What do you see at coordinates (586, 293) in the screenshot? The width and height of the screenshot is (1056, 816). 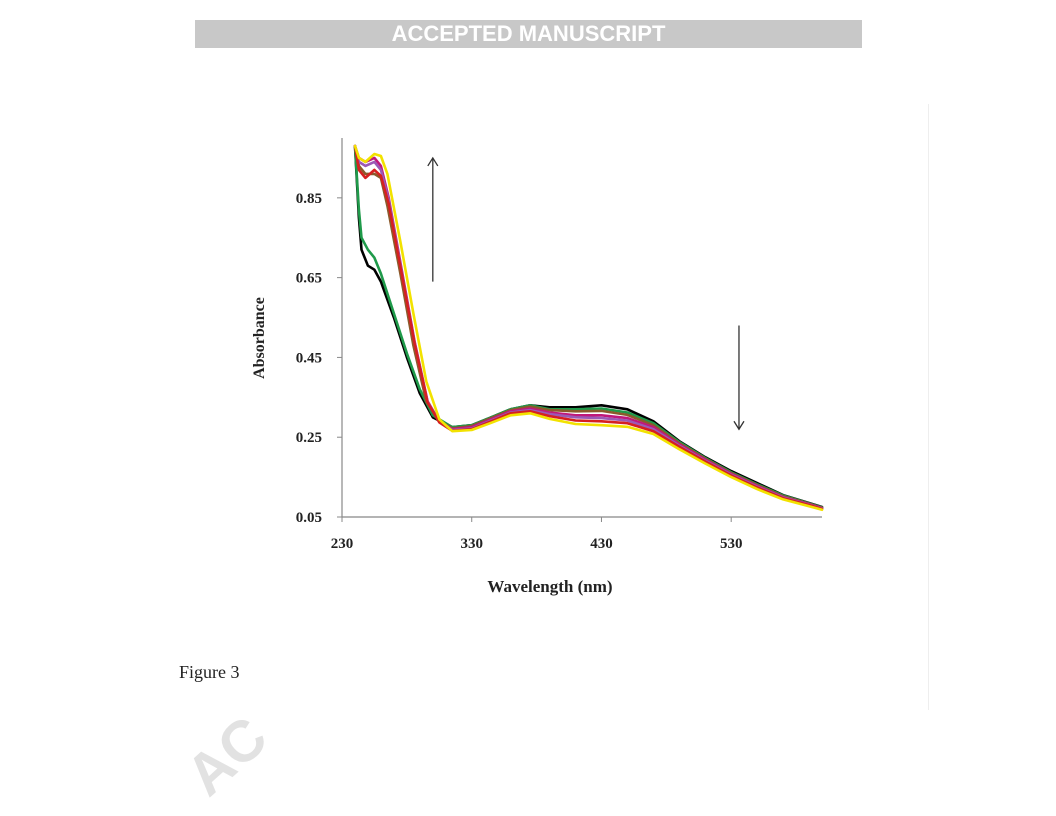 I see `annotation-layer` at bounding box center [586, 293].